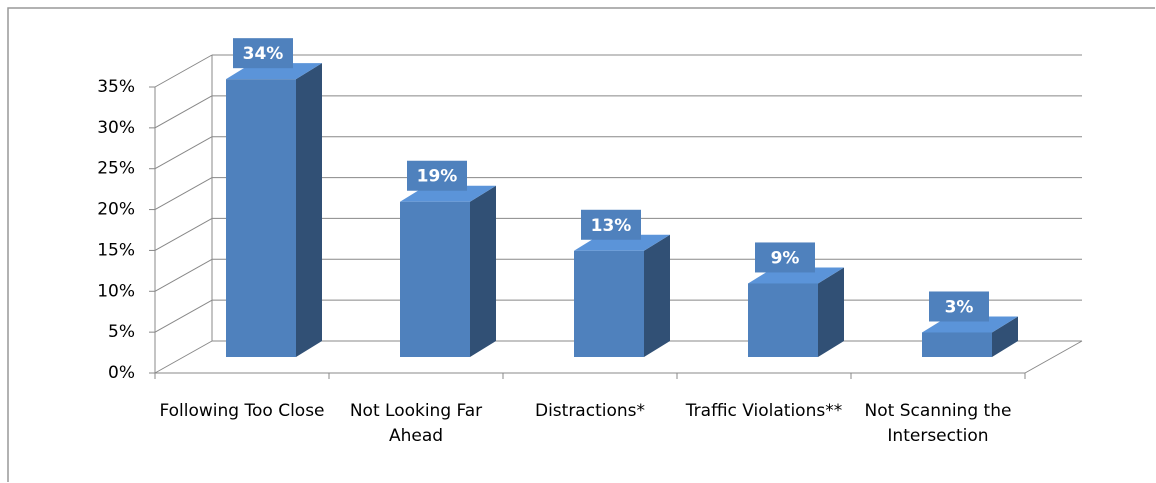 Image resolution: width=1156 pixels, height=483 pixels. I want to click on x-tick-label: Traffic Violations**, so click(764, 411).